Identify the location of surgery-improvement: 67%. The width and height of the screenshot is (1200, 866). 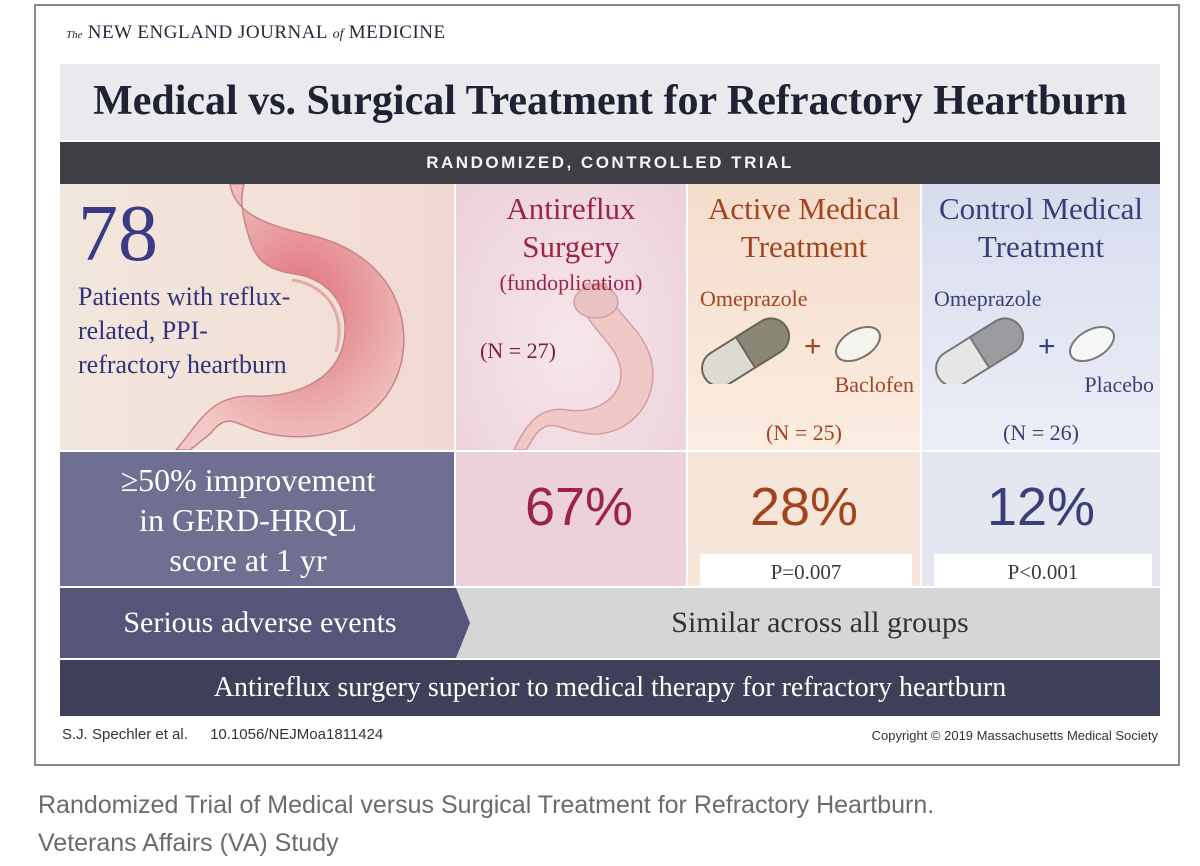
(579, 507).